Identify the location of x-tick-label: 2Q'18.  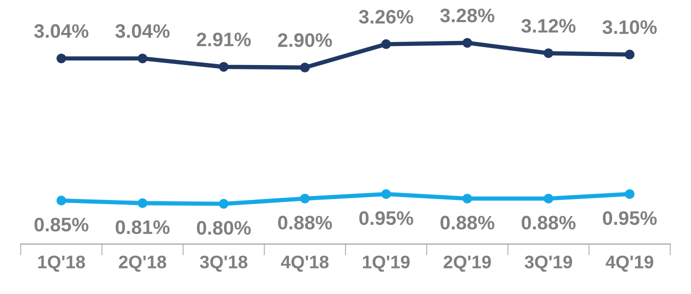
(142, 264).